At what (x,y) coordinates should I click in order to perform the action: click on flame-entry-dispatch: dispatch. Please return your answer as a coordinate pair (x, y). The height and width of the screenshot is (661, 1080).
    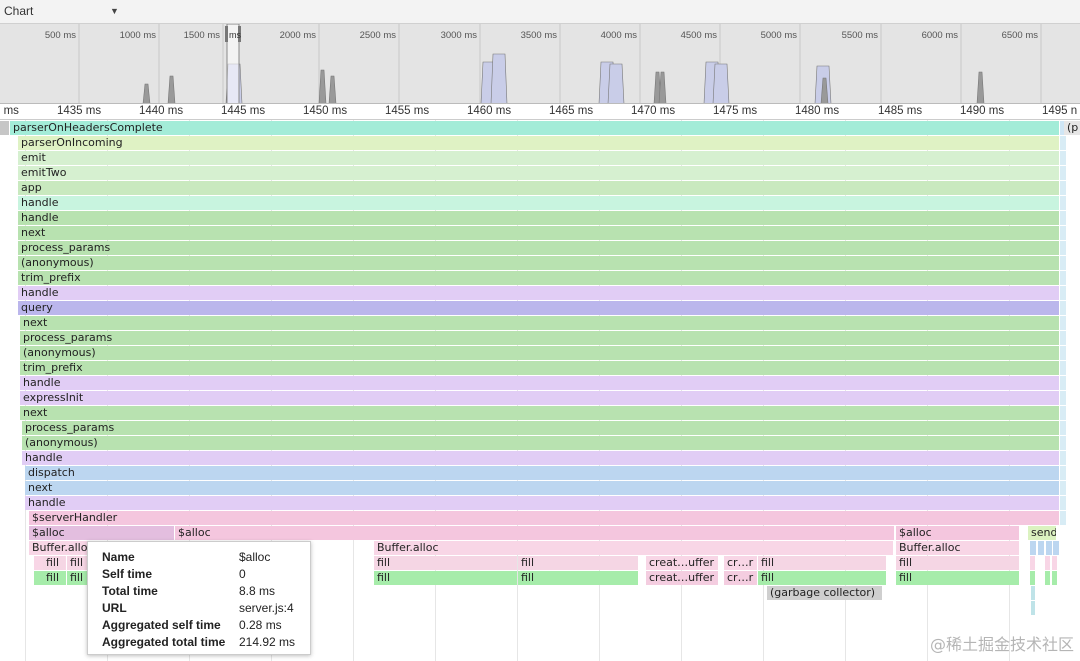
    Looking at the image, I should click on (542, 473).